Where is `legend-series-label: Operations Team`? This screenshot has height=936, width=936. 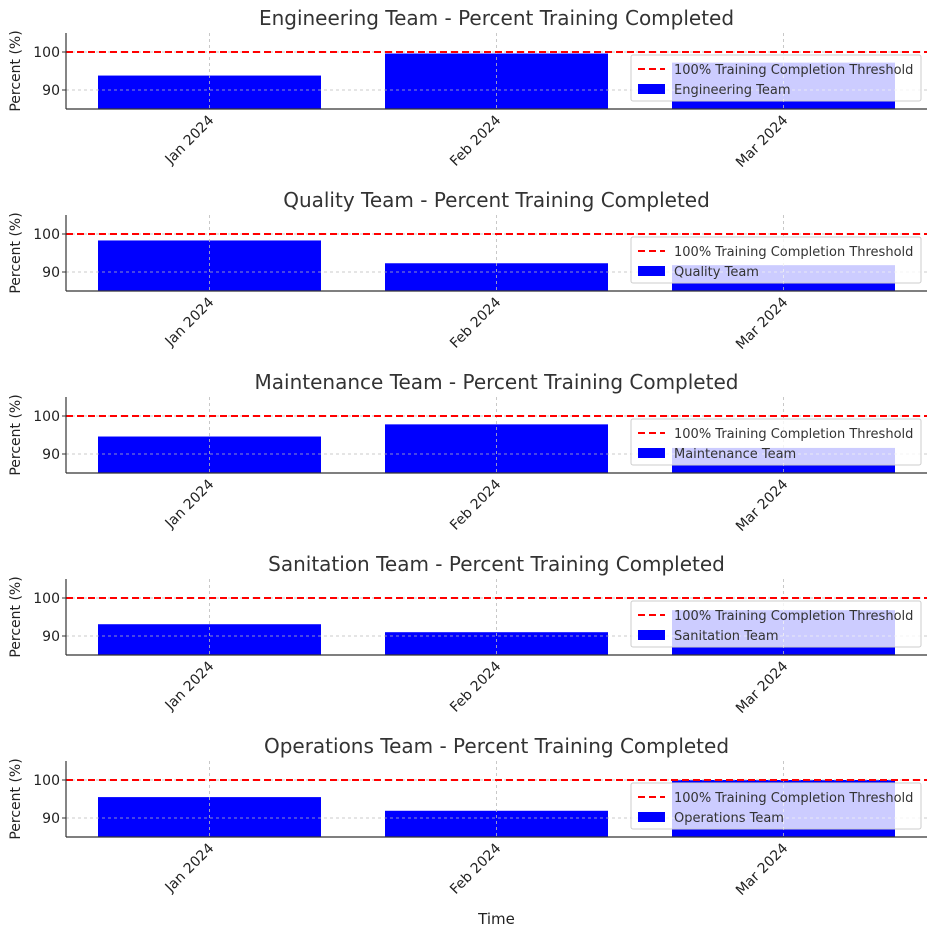 legend-series-label: Operations Team is located at coordinates (729, 818).